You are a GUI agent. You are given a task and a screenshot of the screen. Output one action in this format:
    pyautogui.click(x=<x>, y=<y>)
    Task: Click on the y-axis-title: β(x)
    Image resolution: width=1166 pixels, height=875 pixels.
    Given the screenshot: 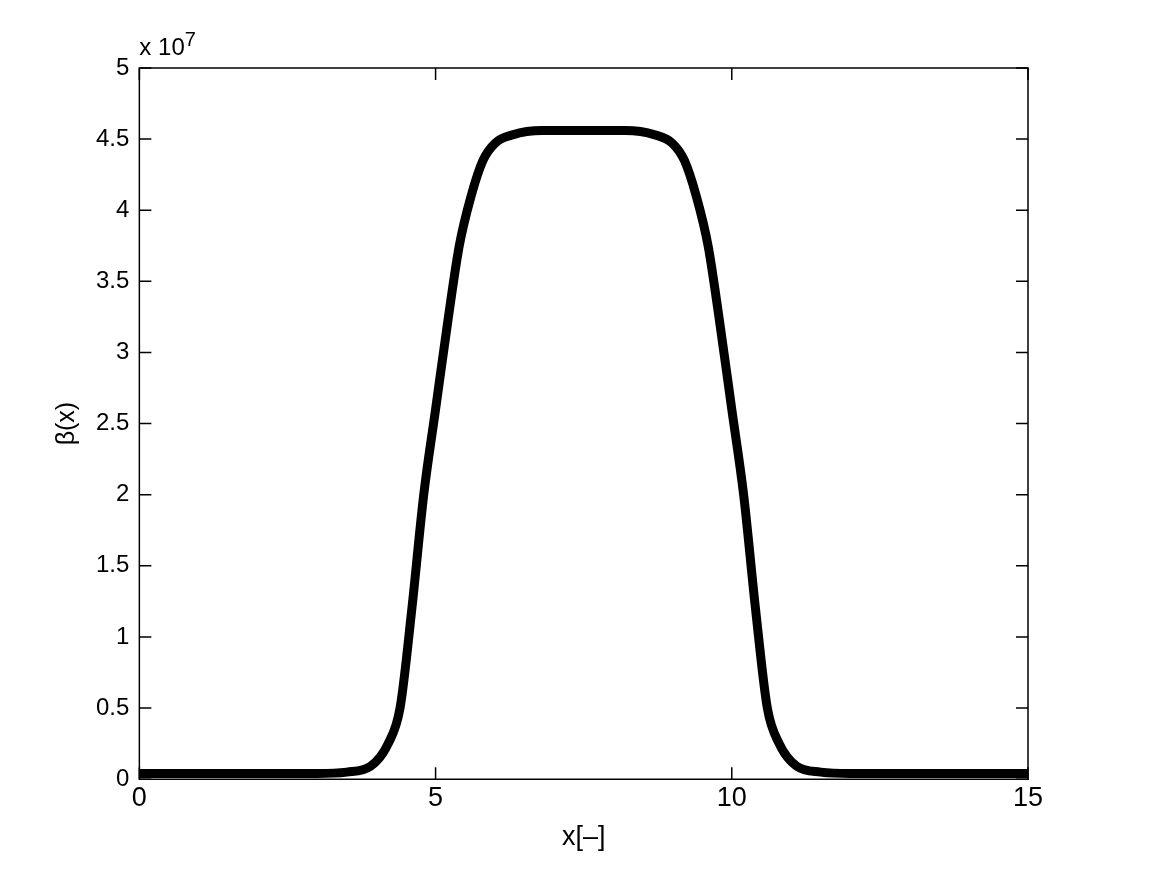 What is the action you would take?
    pyautogui.click(x=64, y=423)
    